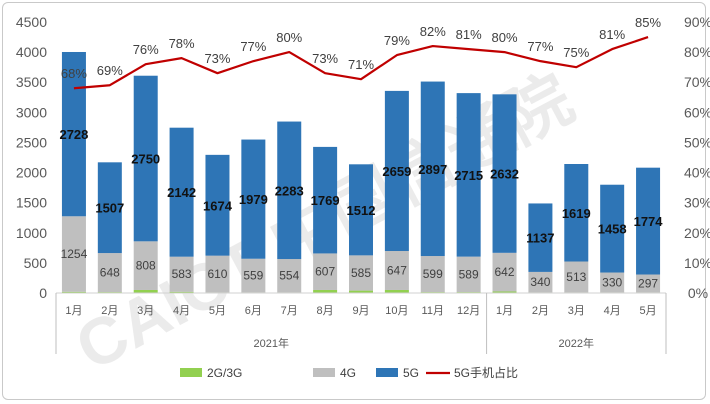 The height and width of the screenshot is (404, 710). What do you see at coordinates (576, 277) in the screenshot?
I see `label-4g-14: 513` at bounding box center [576, 277].